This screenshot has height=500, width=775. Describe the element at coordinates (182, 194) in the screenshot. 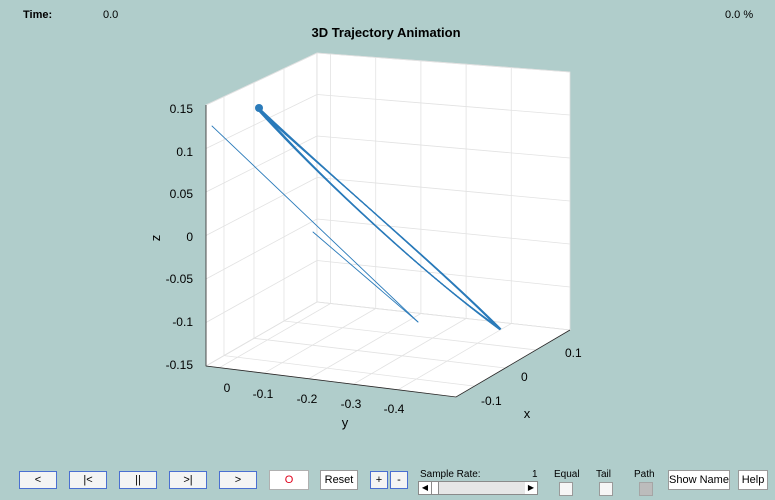

I see `z-tick-label: 0.05` at that location.